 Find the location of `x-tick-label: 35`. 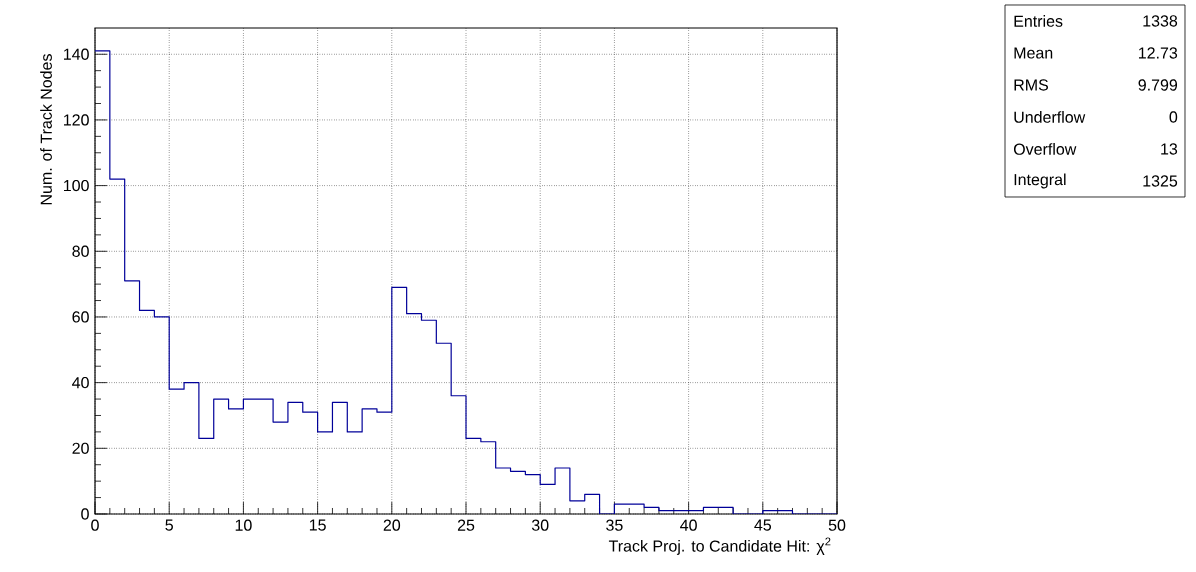

x-tick-label: 35 is located at coordinates (614, 525).